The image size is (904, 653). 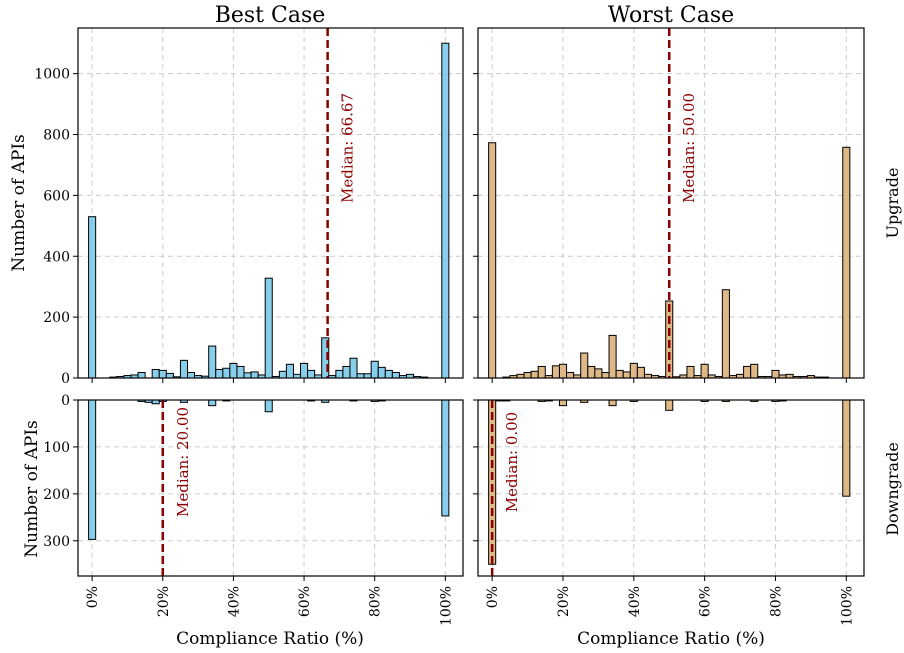 What do you see at coordinates (689, 148) in the screenshot?
I see `median-label: Median: 50.00` at bounding box center [689, 148].